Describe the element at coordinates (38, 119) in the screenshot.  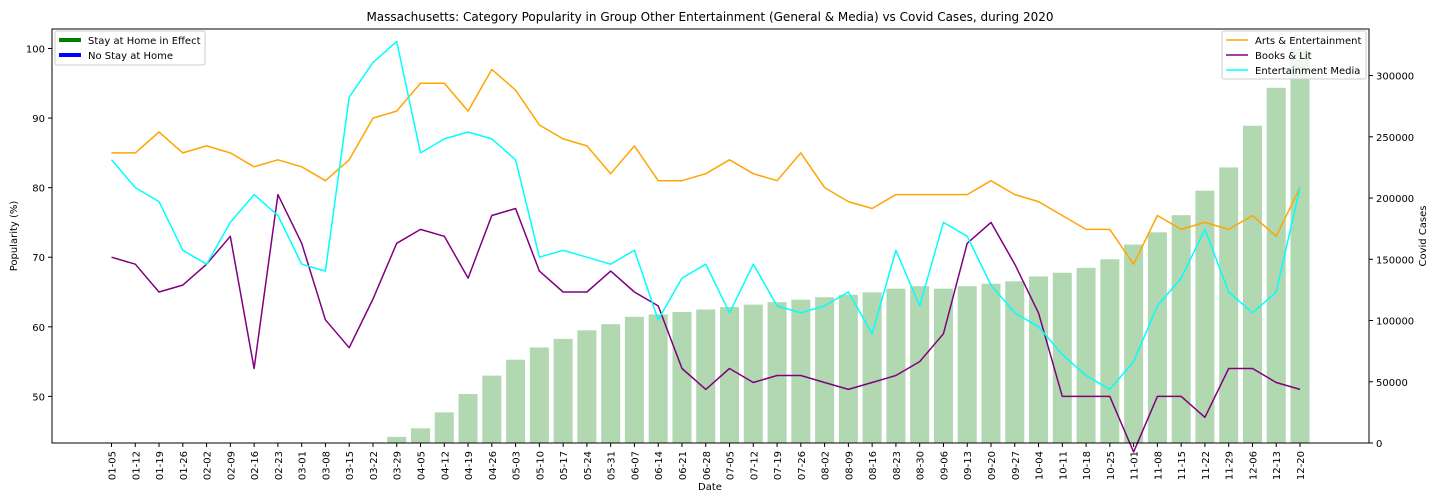
I see `y-tick-label: 90` at that location.